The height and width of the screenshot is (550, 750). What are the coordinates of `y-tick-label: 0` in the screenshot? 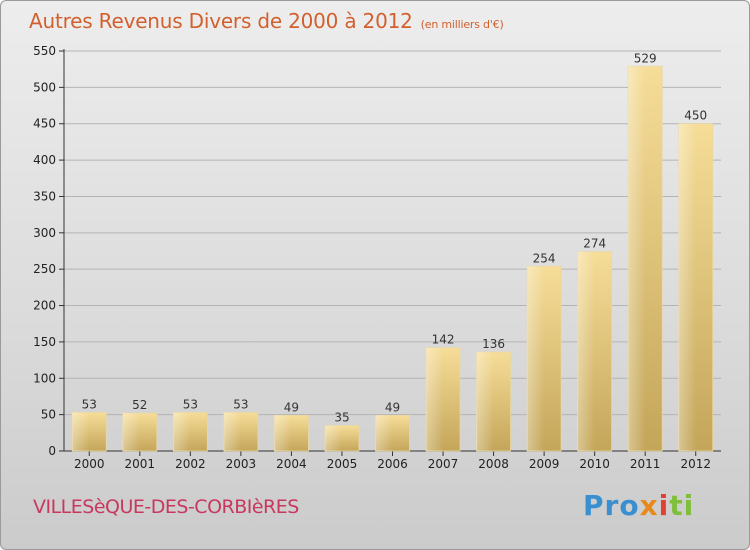 It's located at (52, 451).